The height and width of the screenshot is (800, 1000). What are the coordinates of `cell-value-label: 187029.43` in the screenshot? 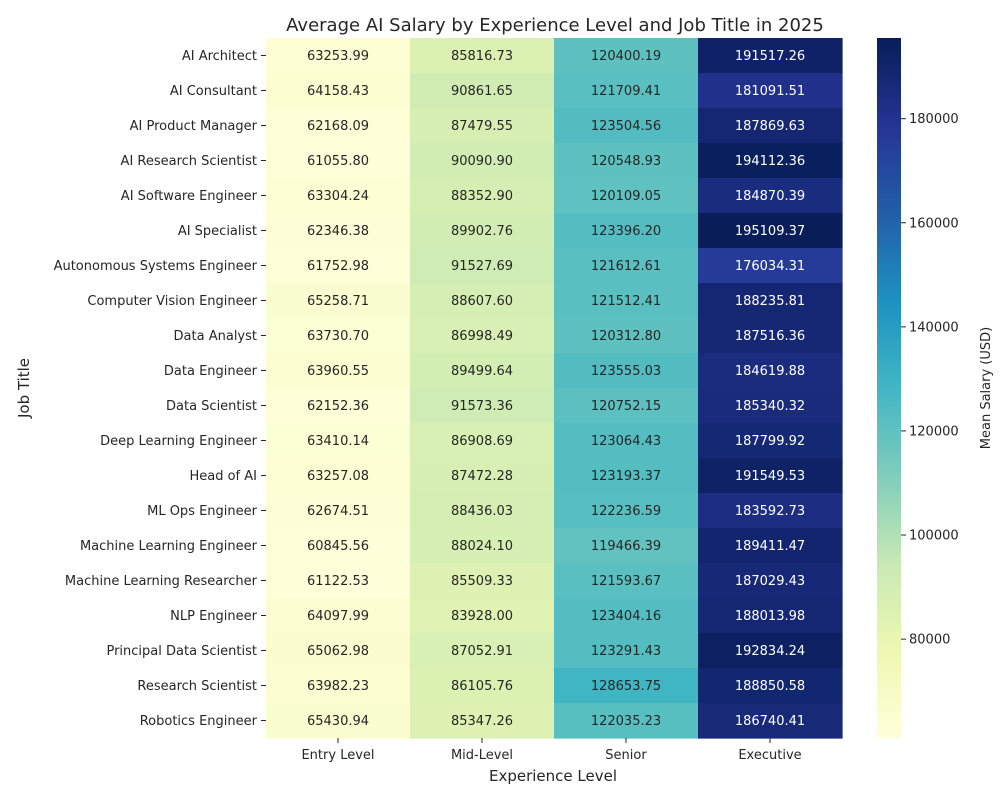 It's located at (770, 581).